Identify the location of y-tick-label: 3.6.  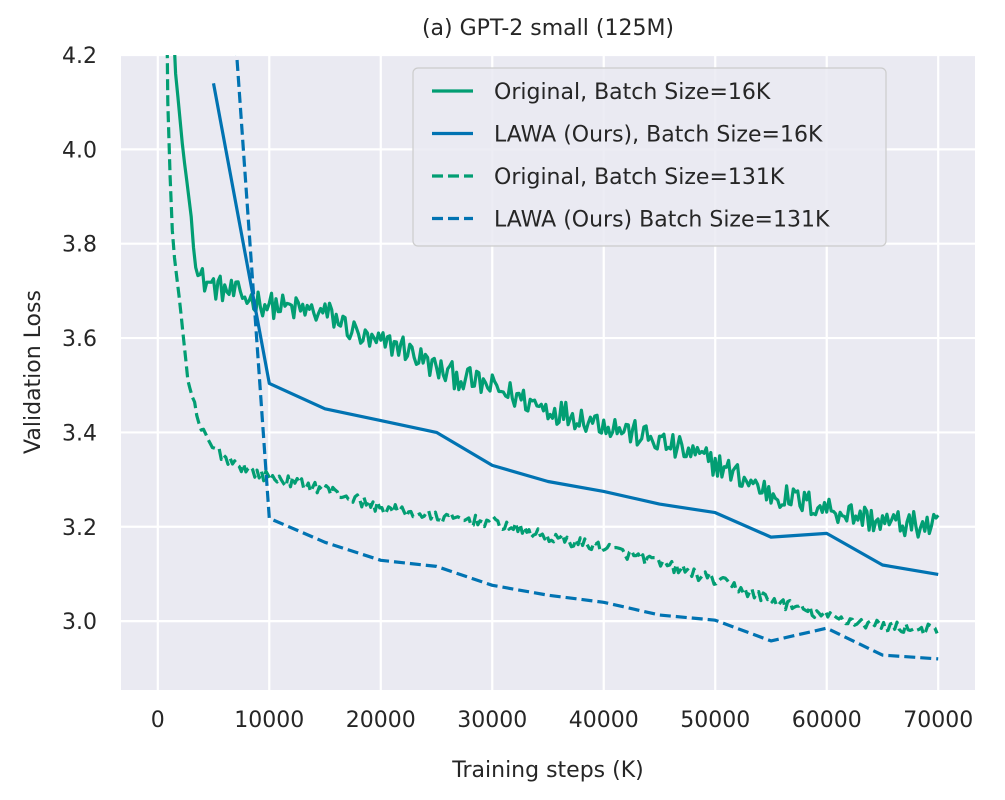
(79, 339).